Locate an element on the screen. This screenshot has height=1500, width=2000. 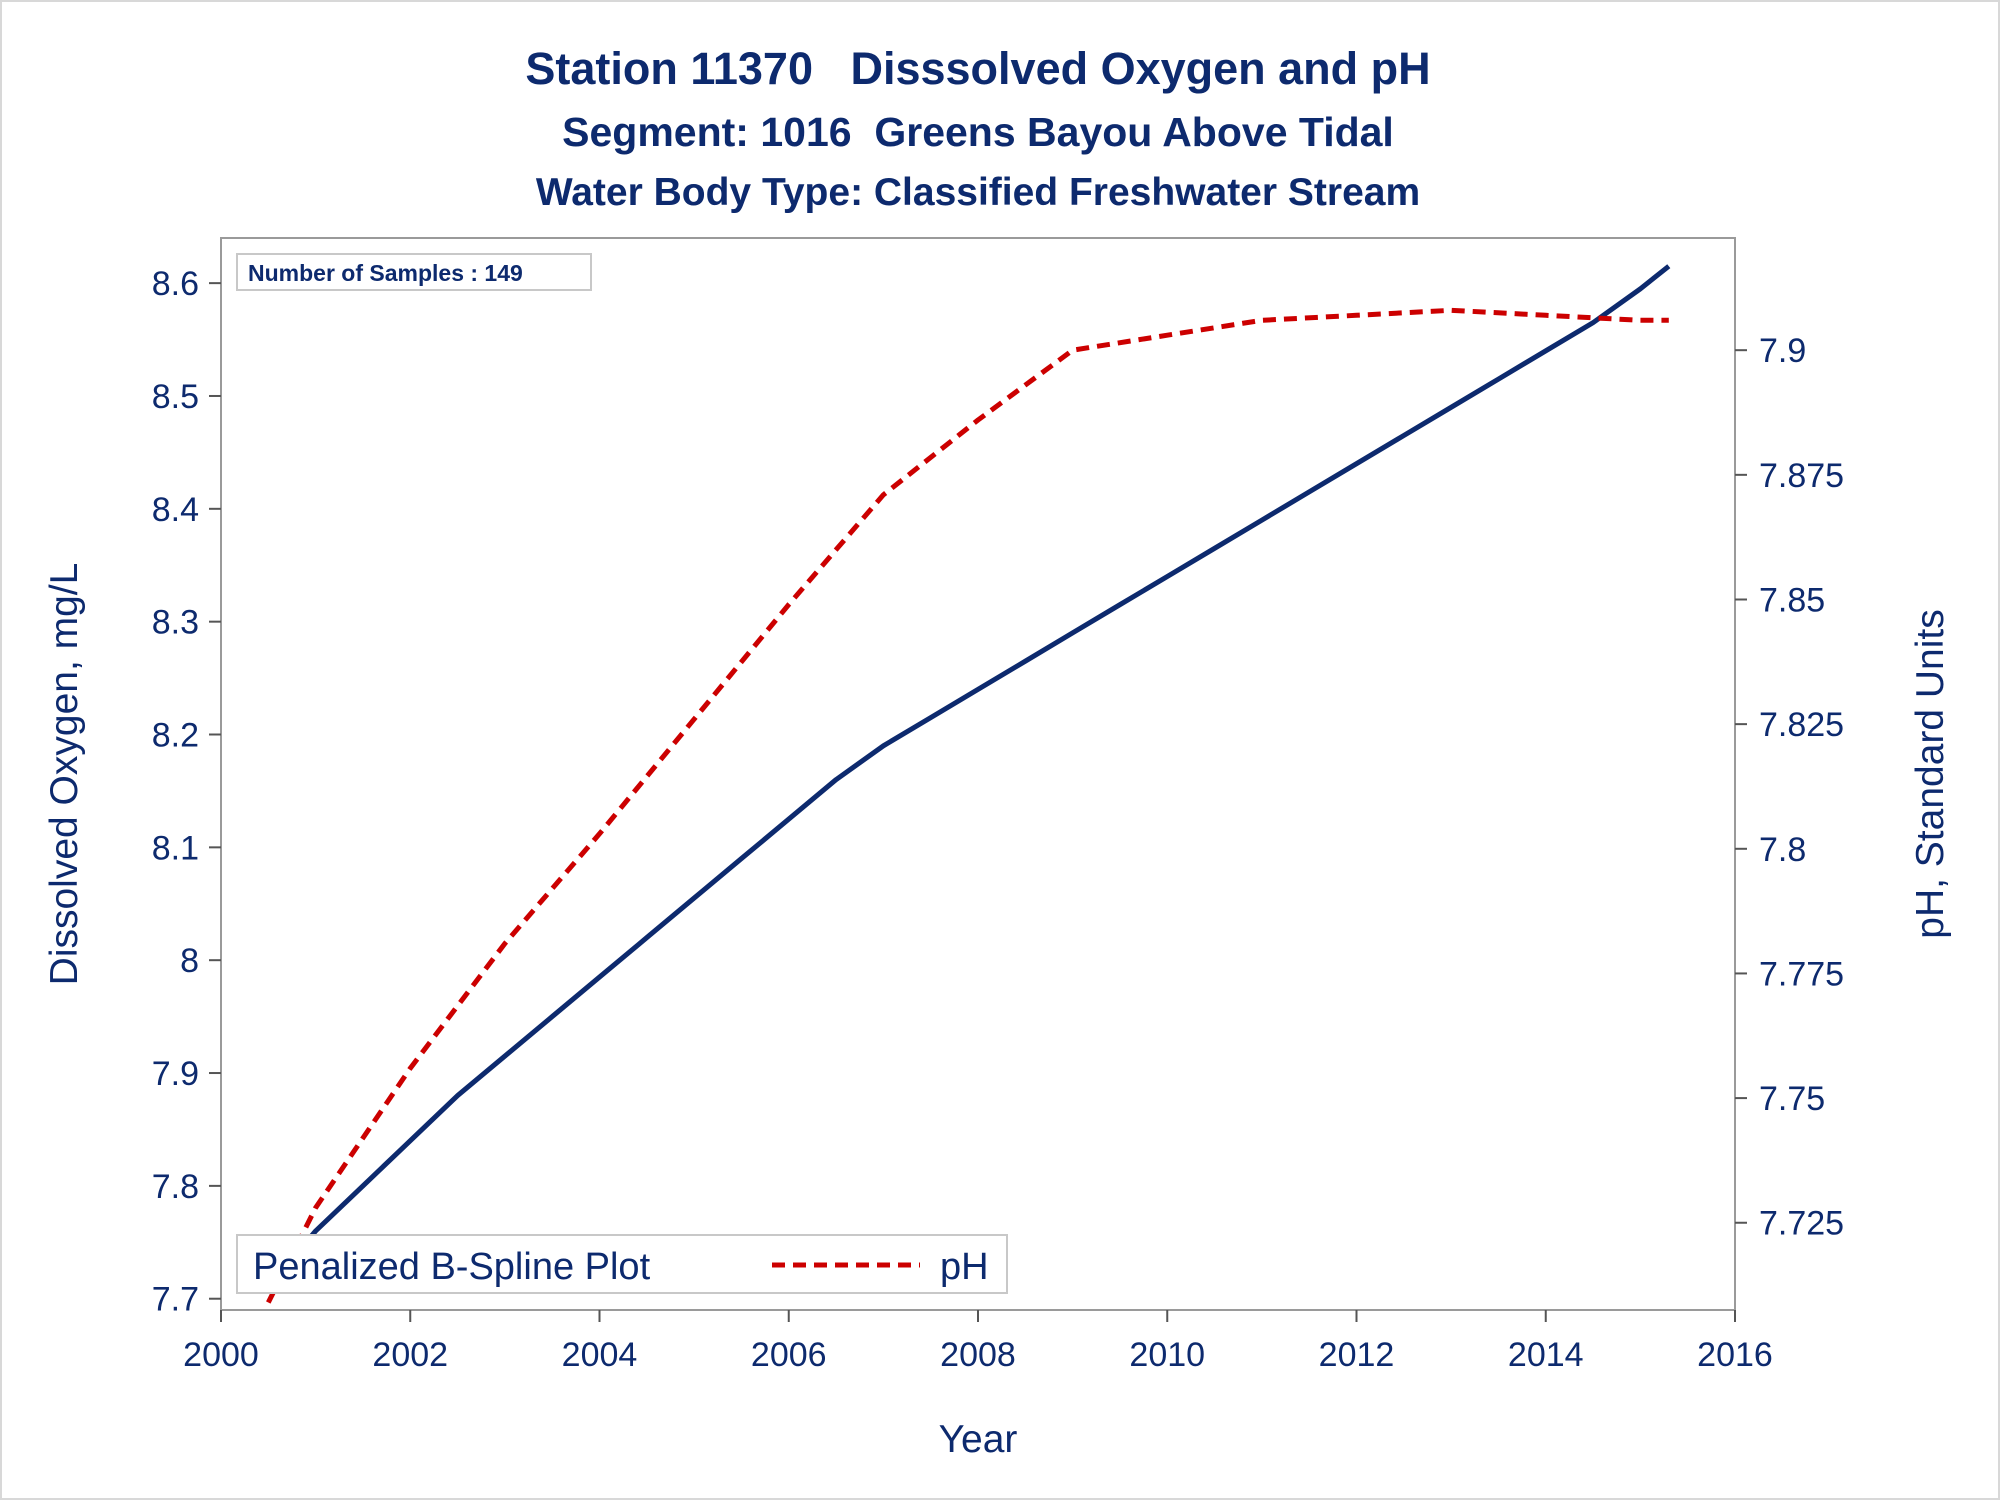
y2-tick-label: 7.75 is located at coordinates (1792, 1099).